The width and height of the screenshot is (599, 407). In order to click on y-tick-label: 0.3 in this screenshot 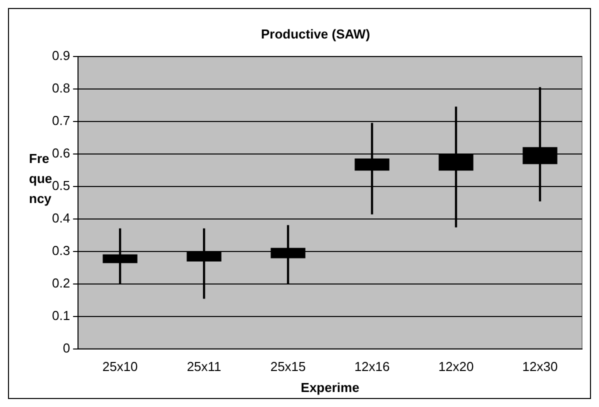, I will do `click(61, 250)`.